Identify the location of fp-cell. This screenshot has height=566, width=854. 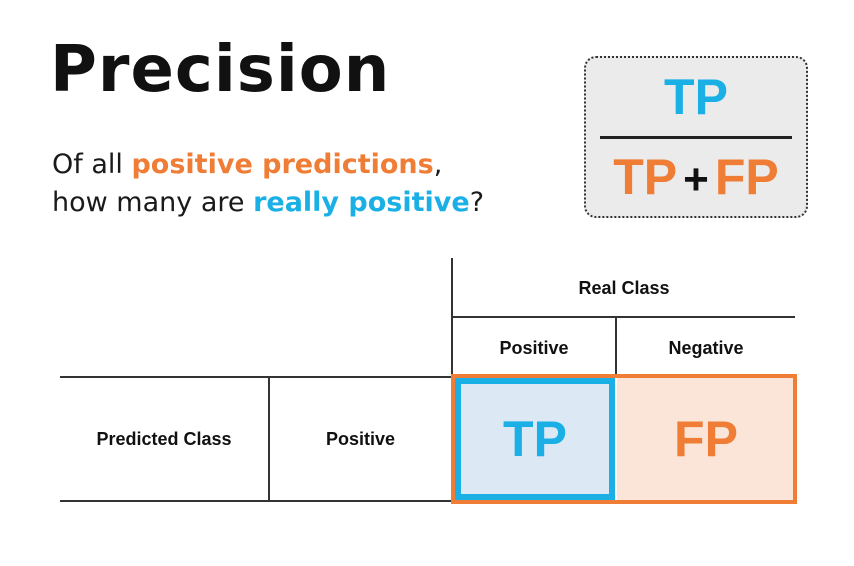
(706, 439).